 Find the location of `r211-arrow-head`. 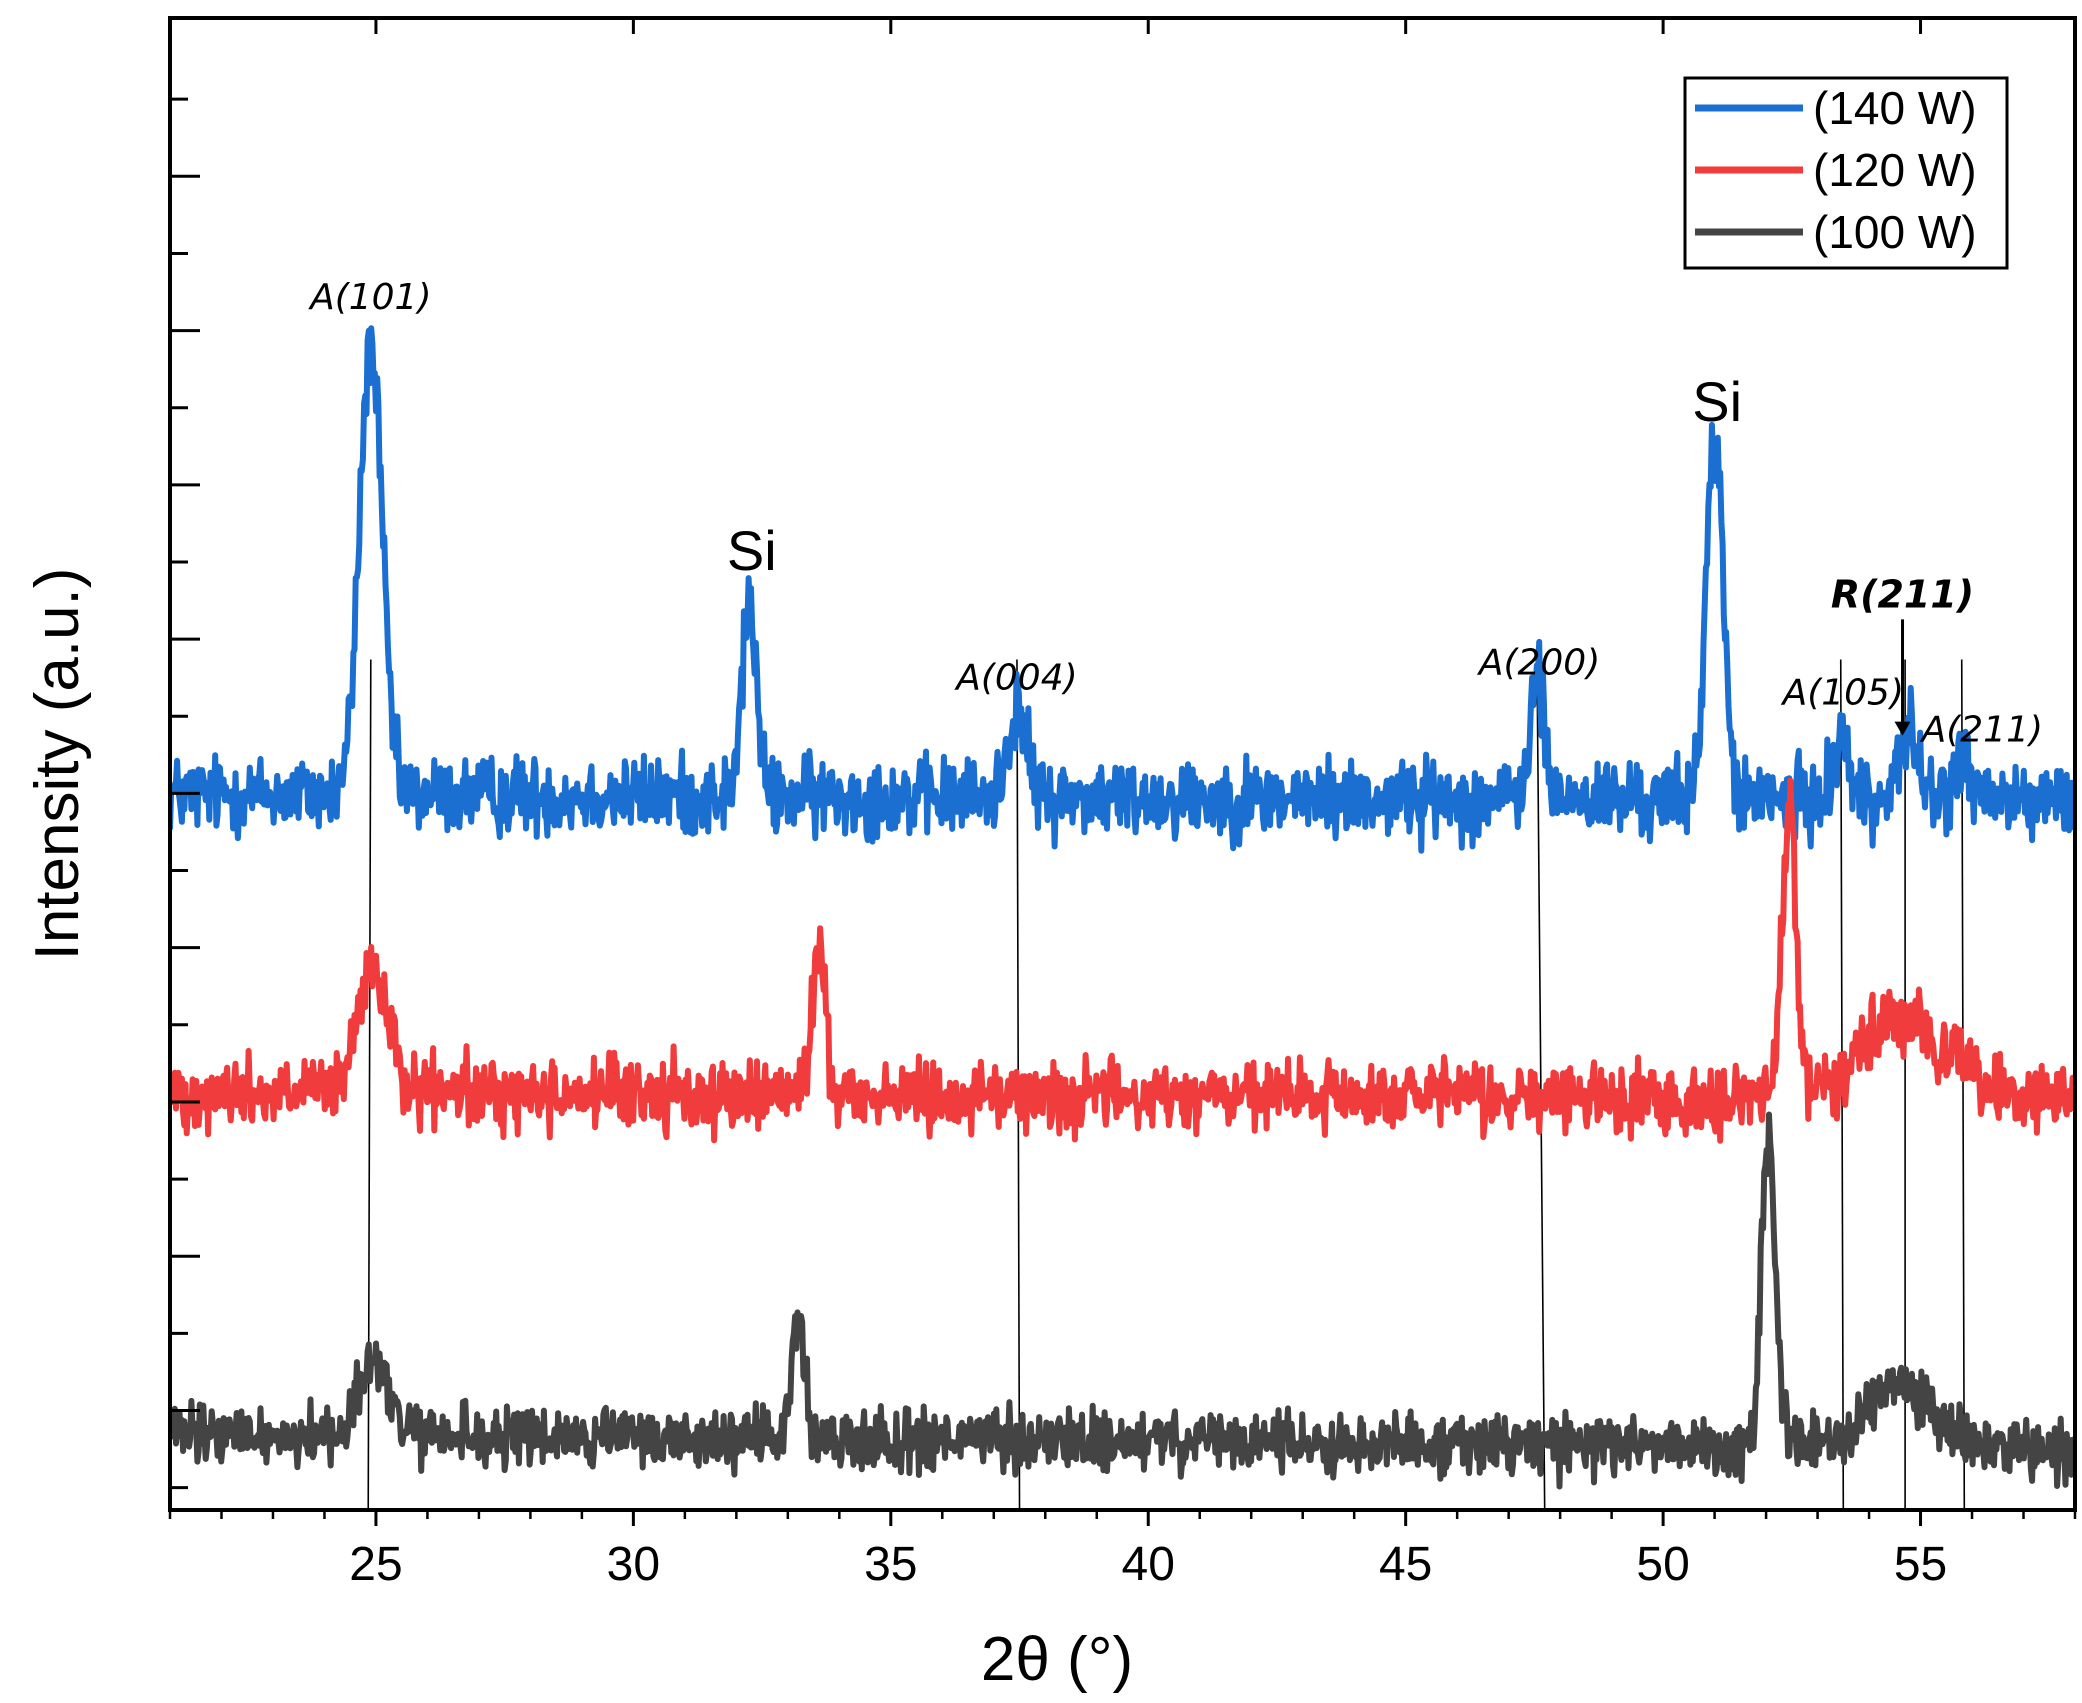

r211-arrow-head is located at coordinates (1902, 728).